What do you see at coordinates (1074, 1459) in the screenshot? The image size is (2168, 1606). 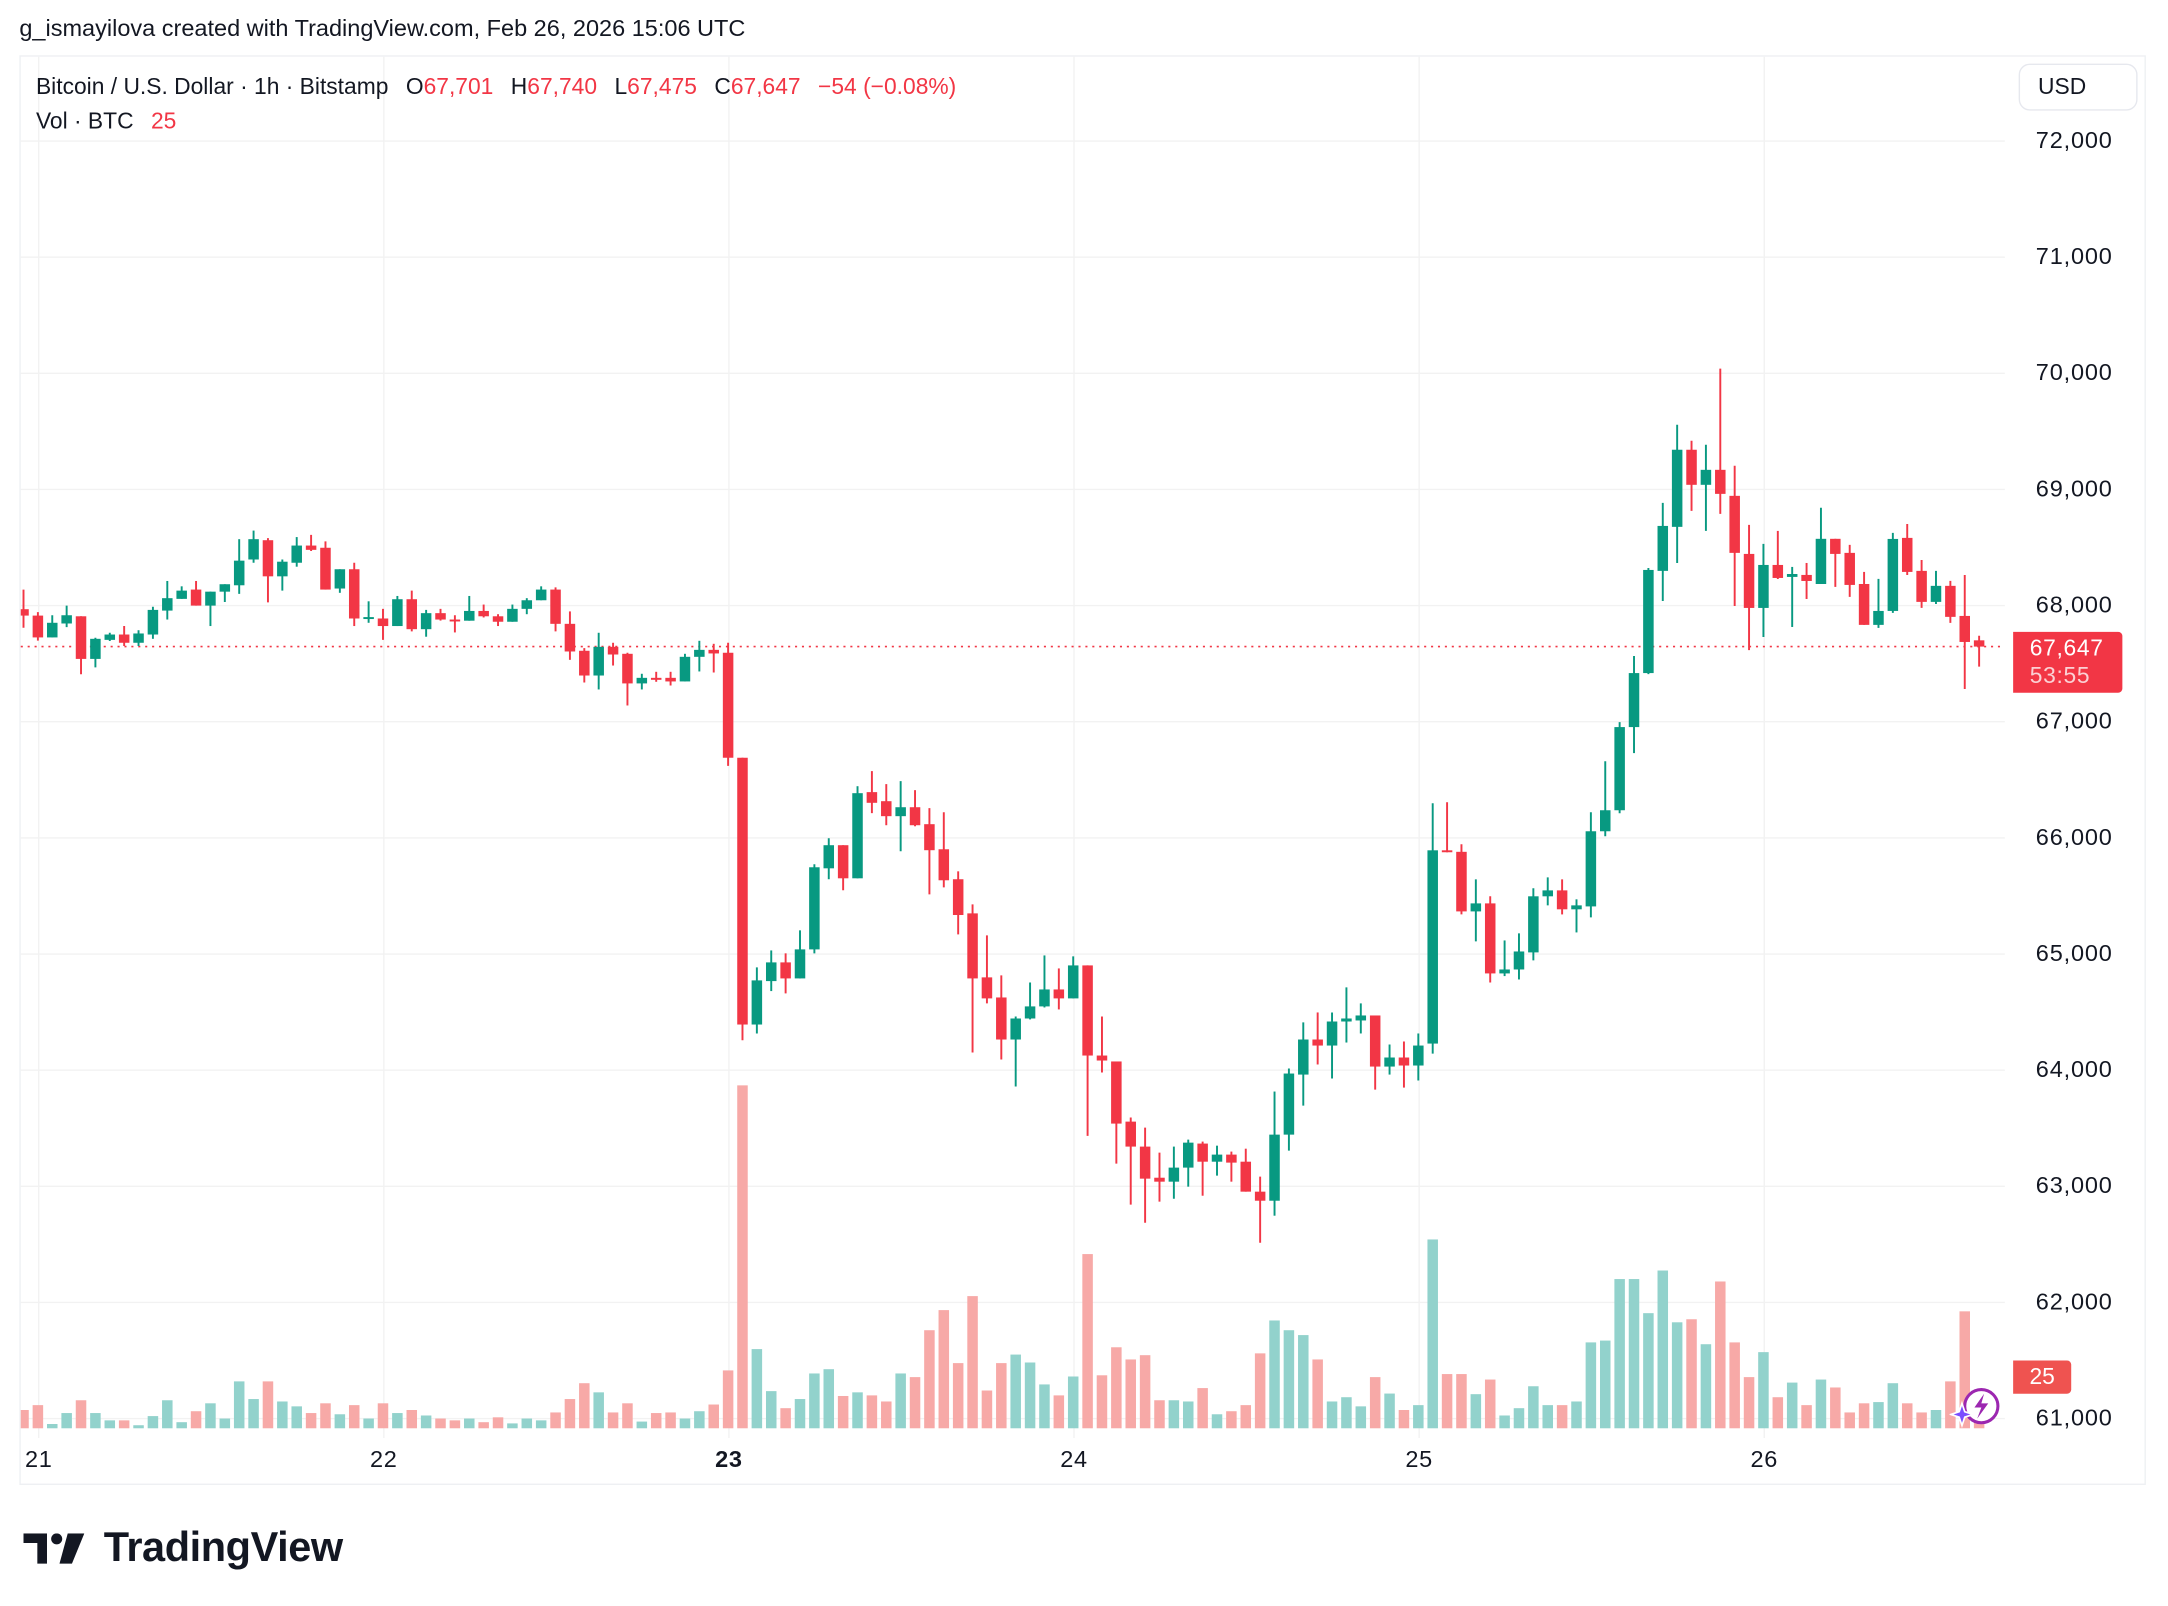 I see `time-tick-label: 24` at bounding box center [1074, 1459].